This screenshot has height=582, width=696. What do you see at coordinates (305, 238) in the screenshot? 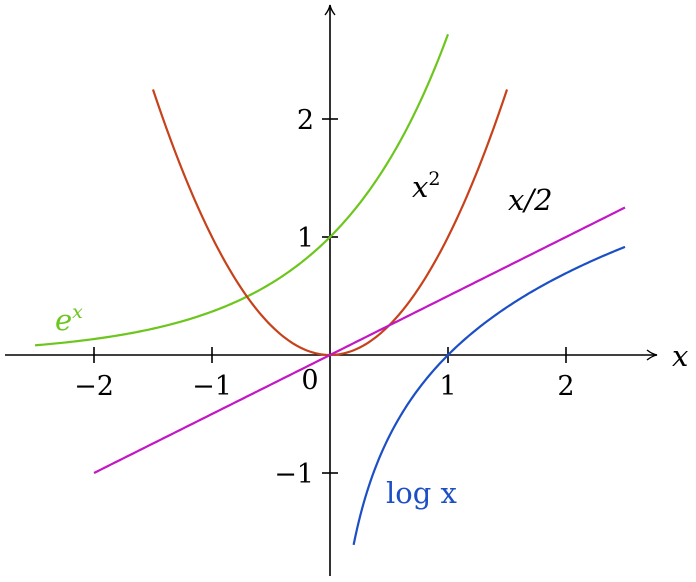
I see `y-tick-label: 1` at bounding box center [305, 238].